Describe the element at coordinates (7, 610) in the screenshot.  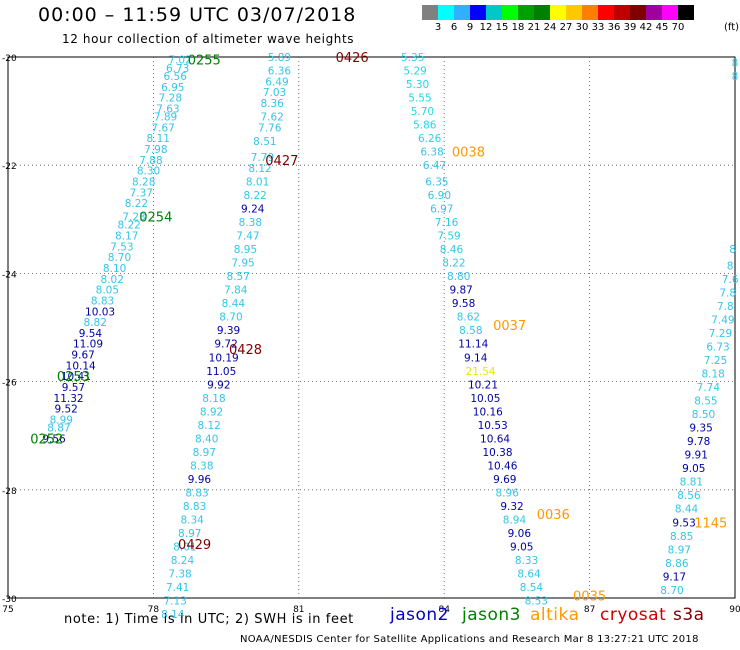
I see `x-tick-label: 75` at that location.